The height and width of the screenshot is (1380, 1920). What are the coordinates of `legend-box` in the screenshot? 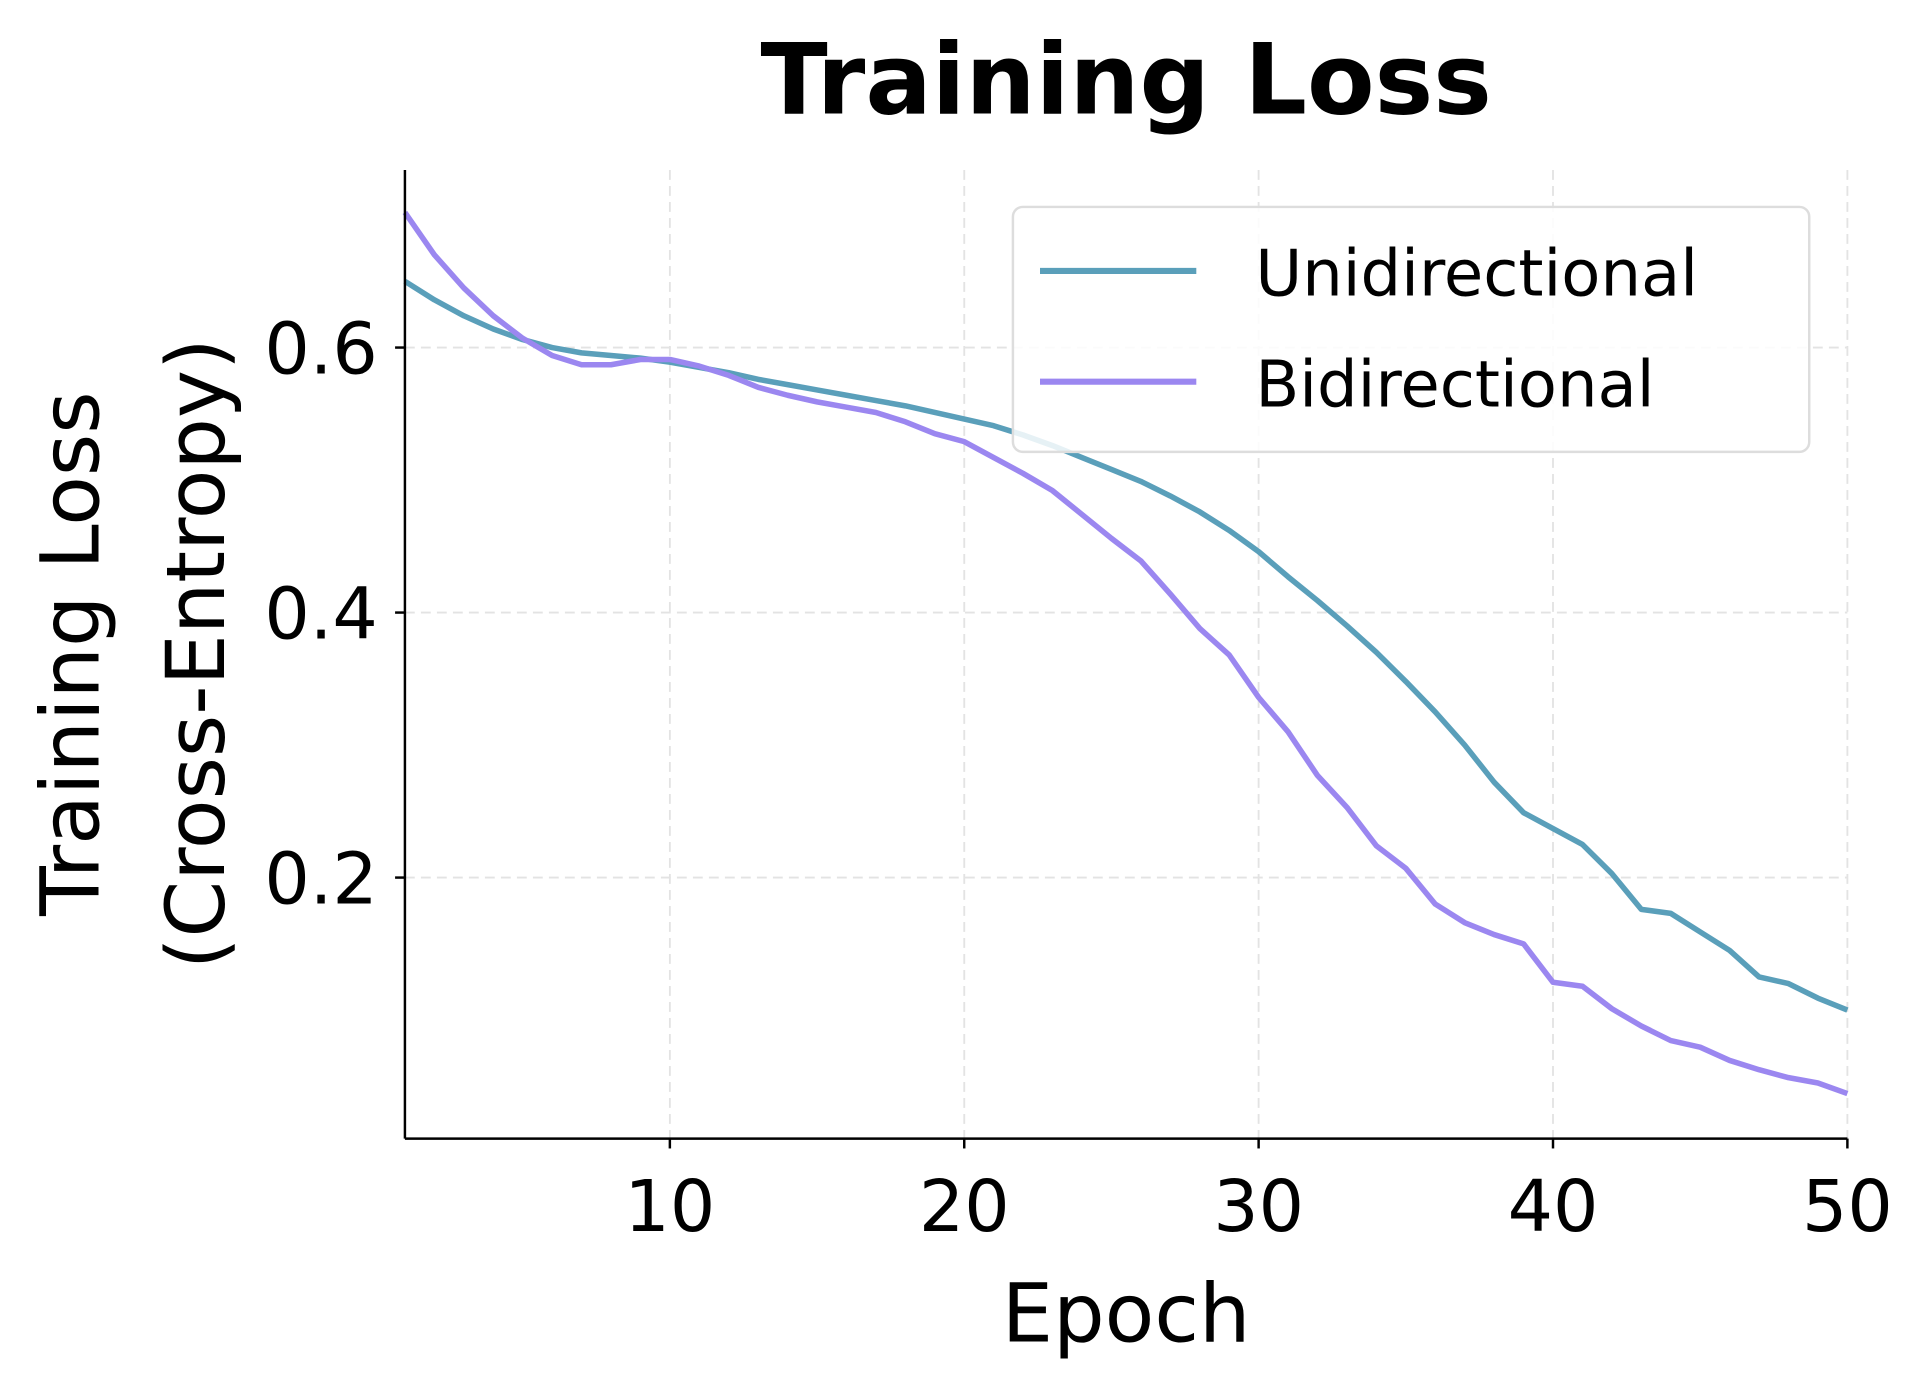 It's located at (1411, 329).